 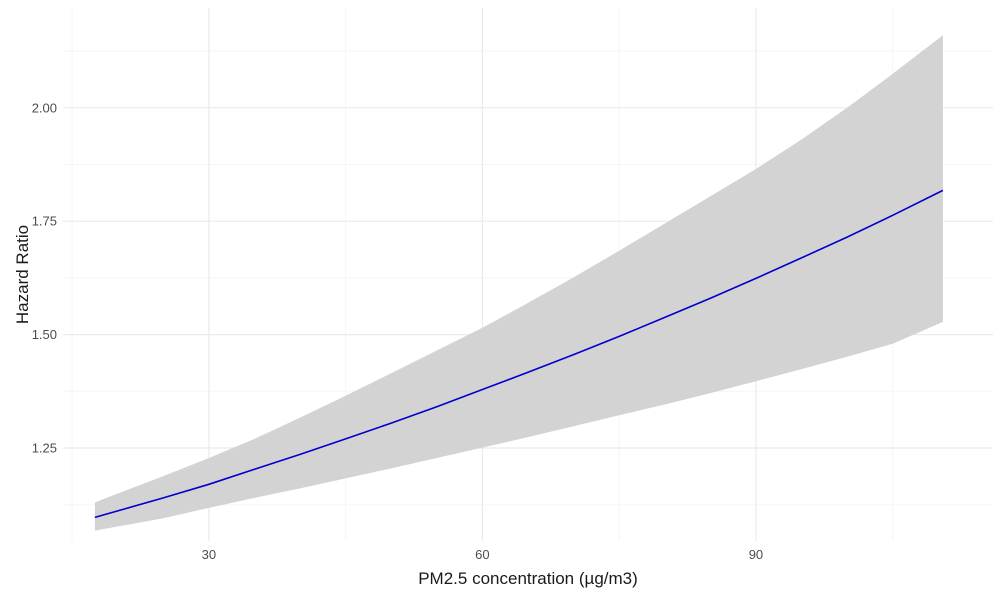 I want to click on y-tick-label: 1.50, so click(x=44, y=334).